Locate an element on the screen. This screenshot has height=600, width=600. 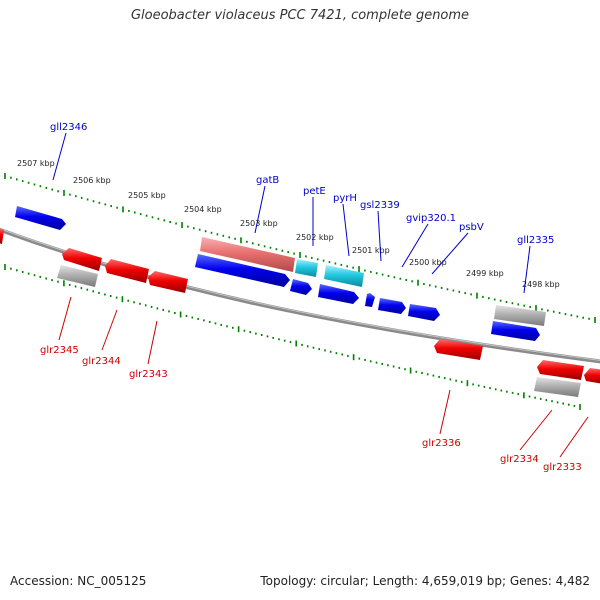
gene-glr2333 is located at coordinates (592, 376).